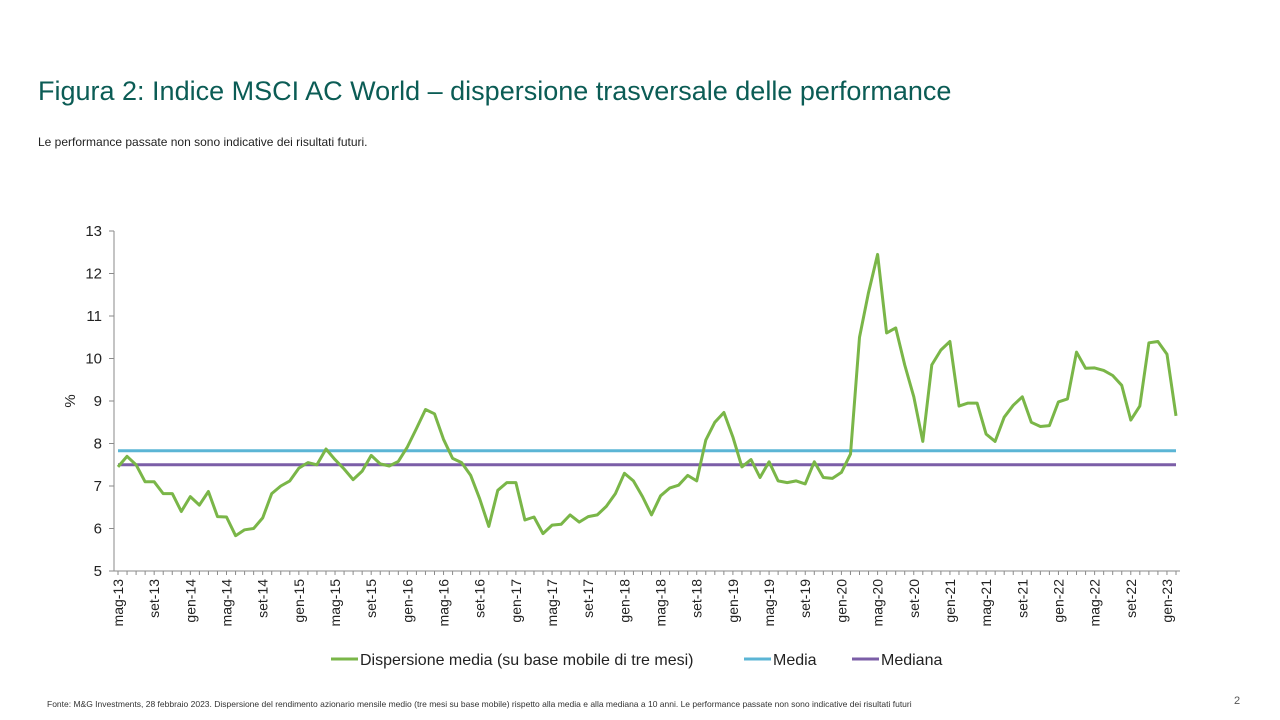 Image resolution: width=1280 pixels, height=720 pixels. I want to click on x-tick-label: gen-16, so click(407, 601).